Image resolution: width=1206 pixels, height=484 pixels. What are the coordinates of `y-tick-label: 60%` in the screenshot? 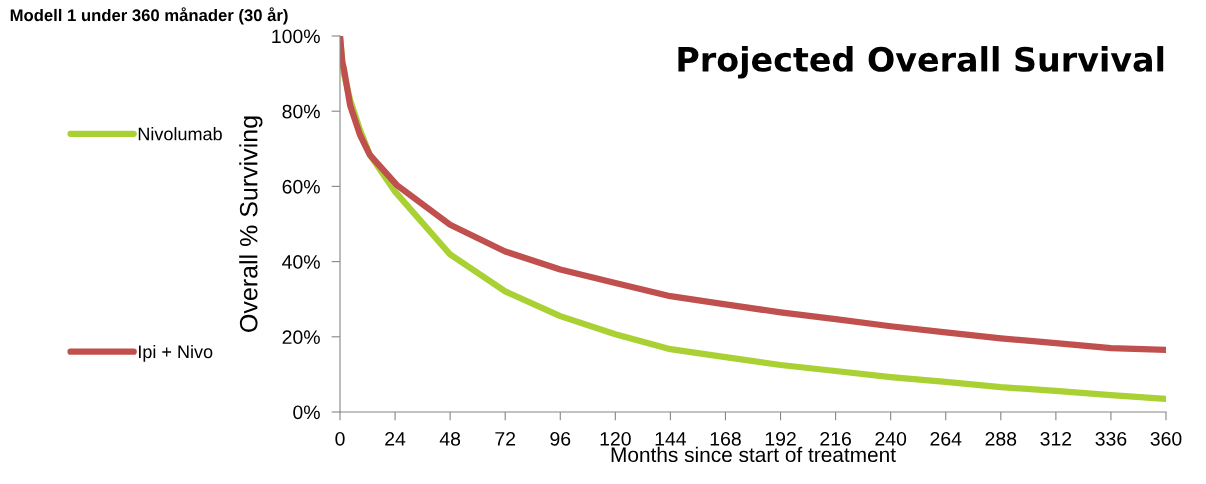 It's located at (301, 186).